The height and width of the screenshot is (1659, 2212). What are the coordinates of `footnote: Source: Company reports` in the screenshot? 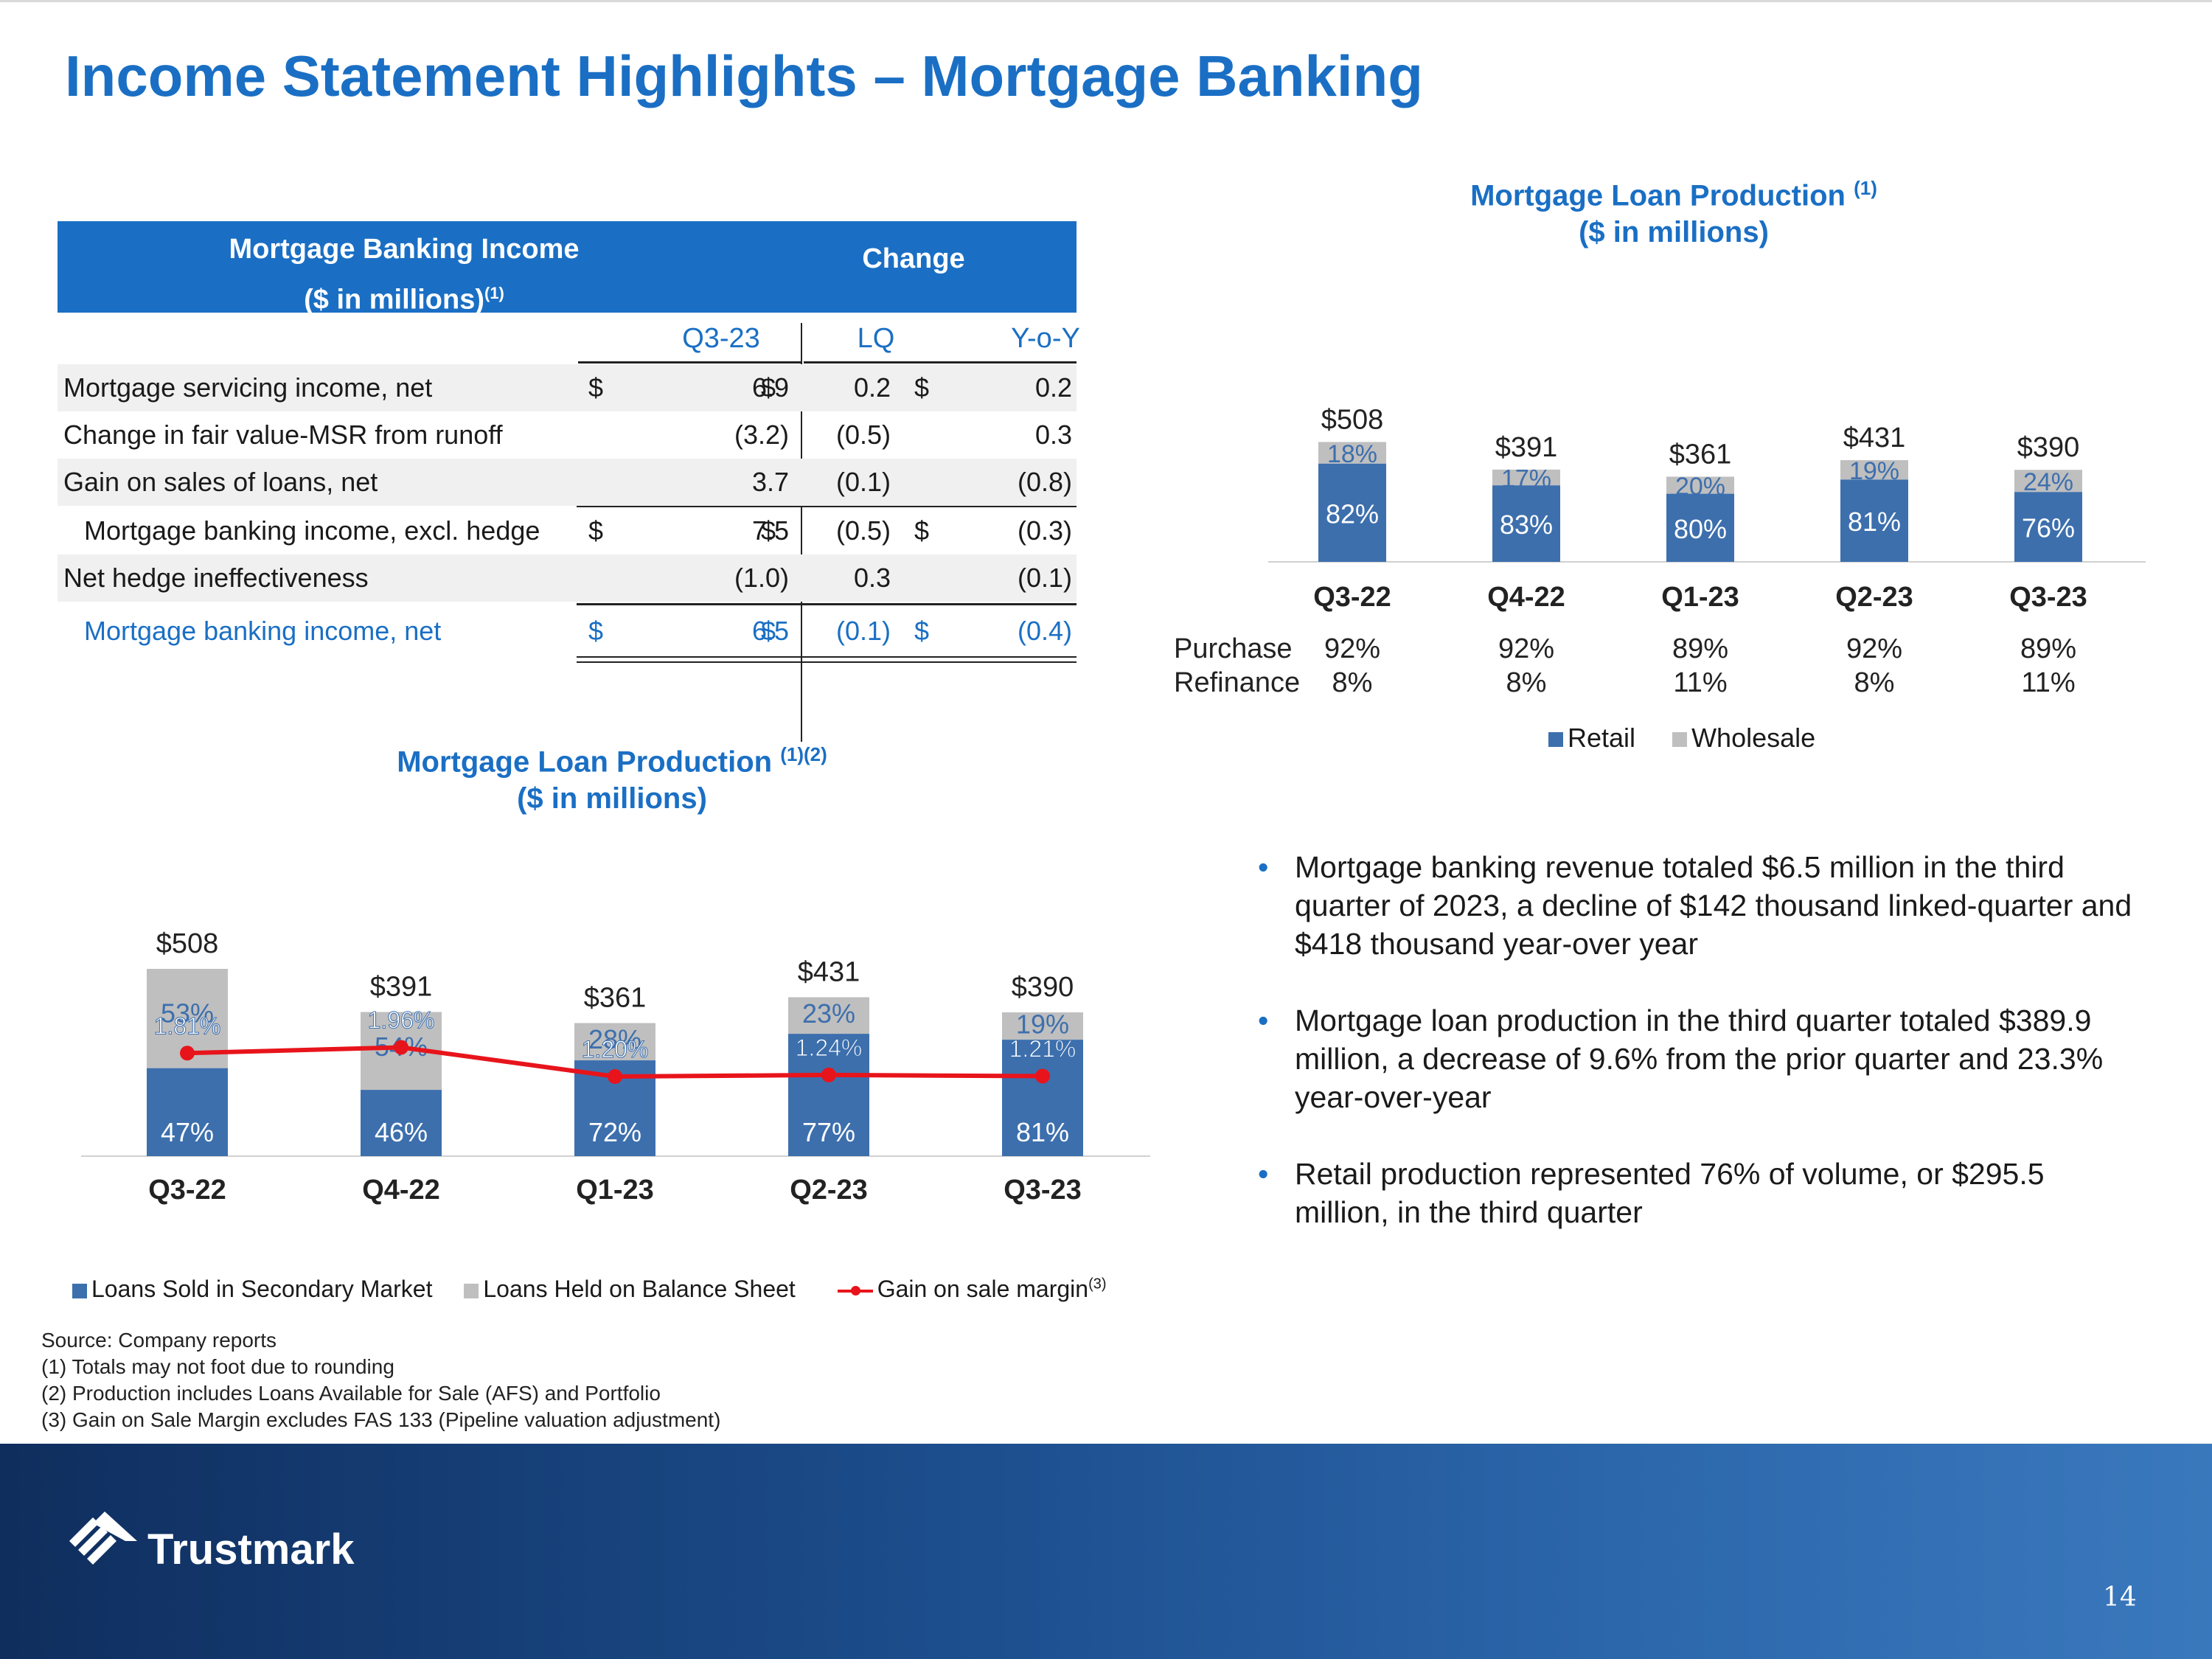 It's located at (159, 1340).